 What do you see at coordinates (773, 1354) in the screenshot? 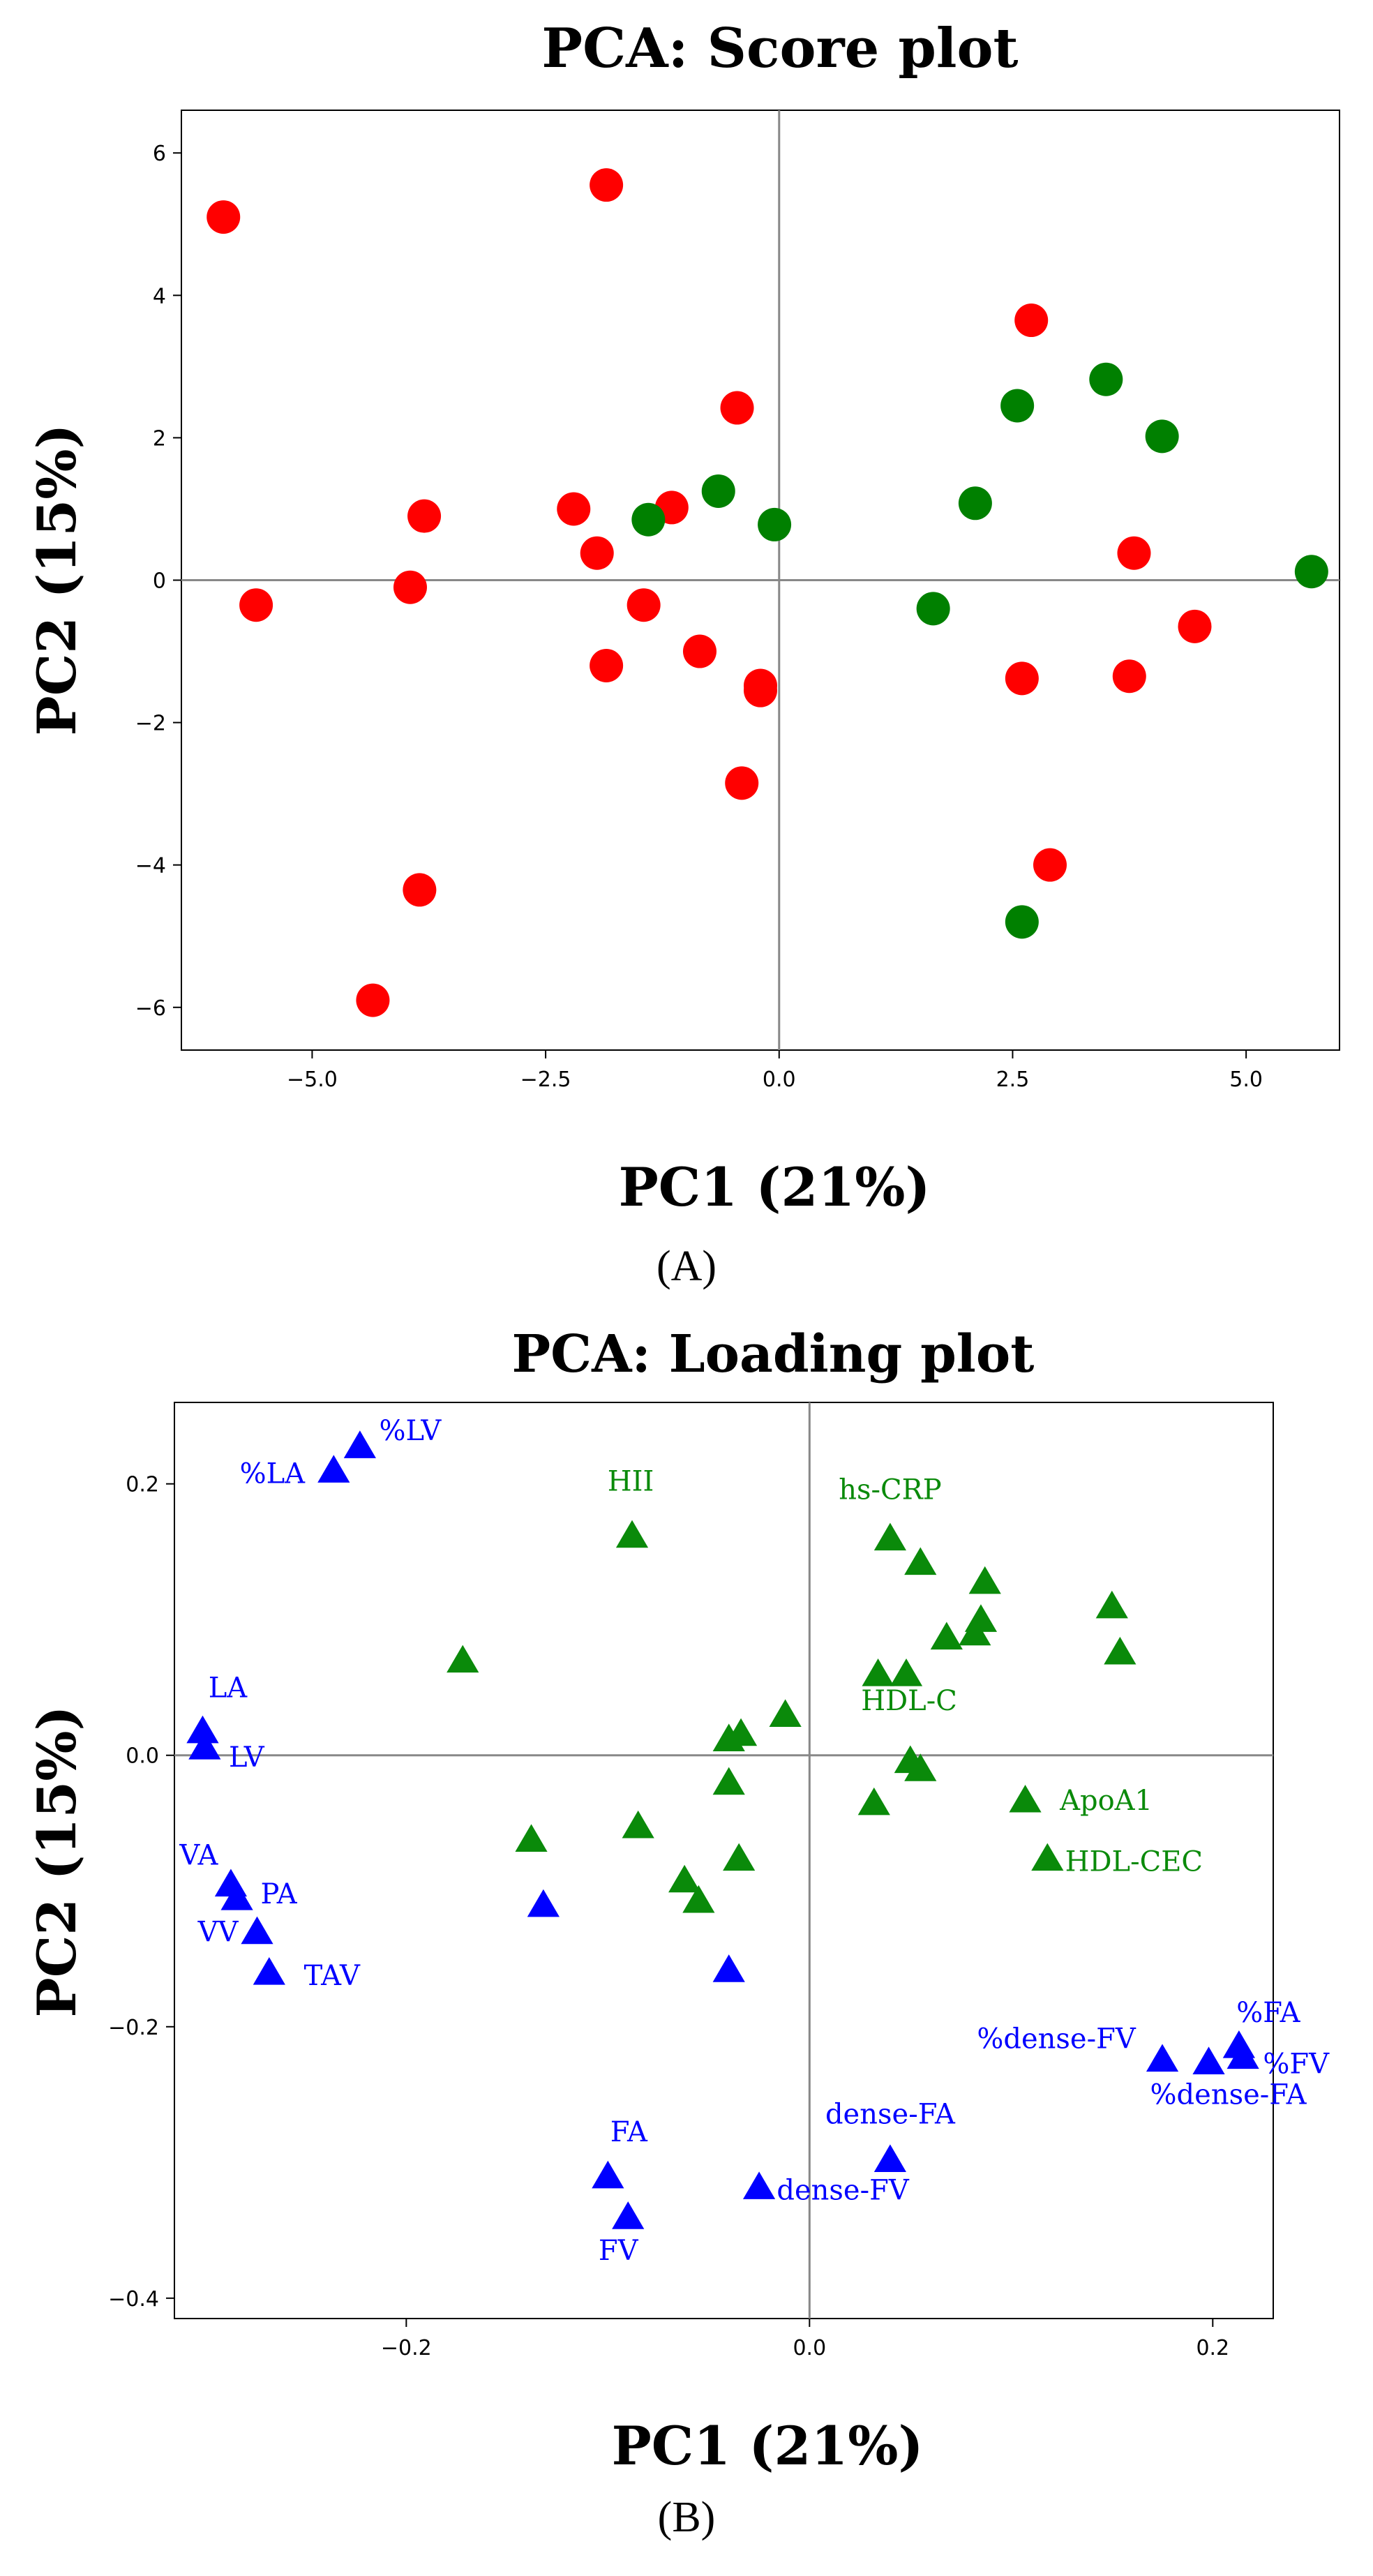
I see `loading-plot-title: PCA: Loading plot` at bounding box center [773, 1354].